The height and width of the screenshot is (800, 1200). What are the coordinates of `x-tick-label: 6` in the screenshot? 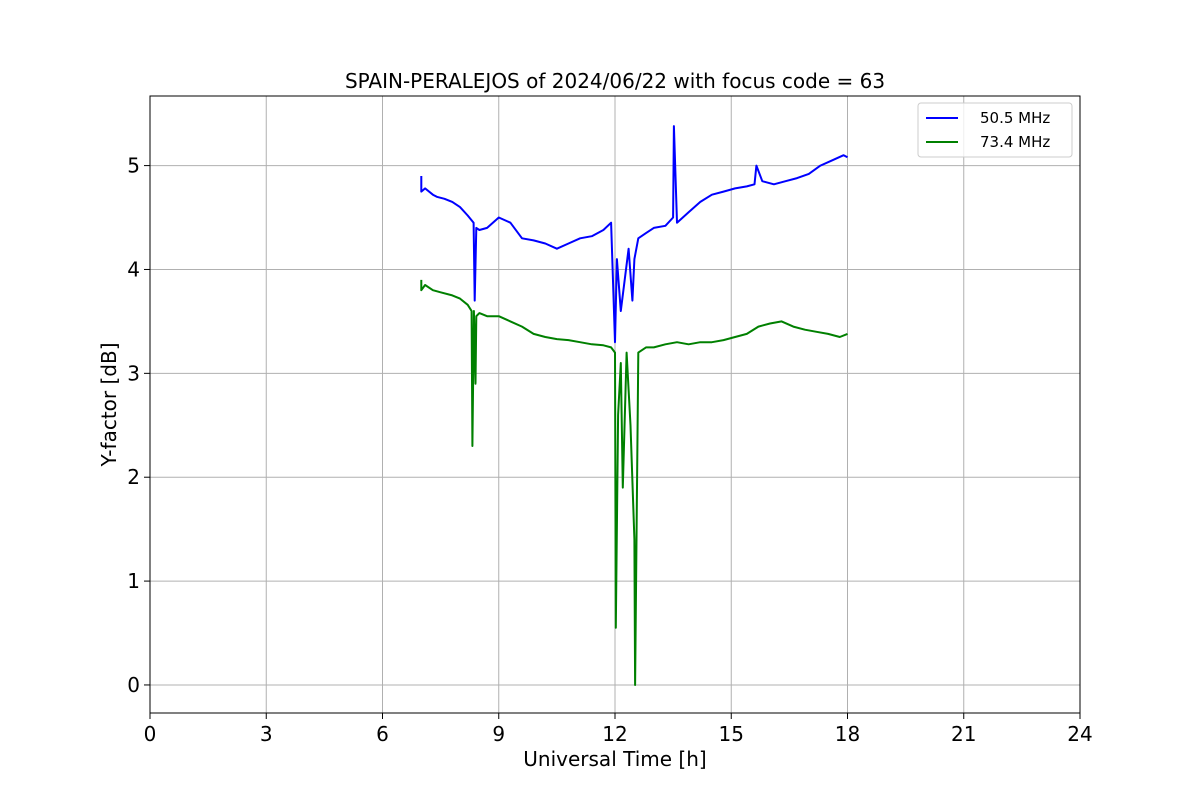 It's located at (382, 734).